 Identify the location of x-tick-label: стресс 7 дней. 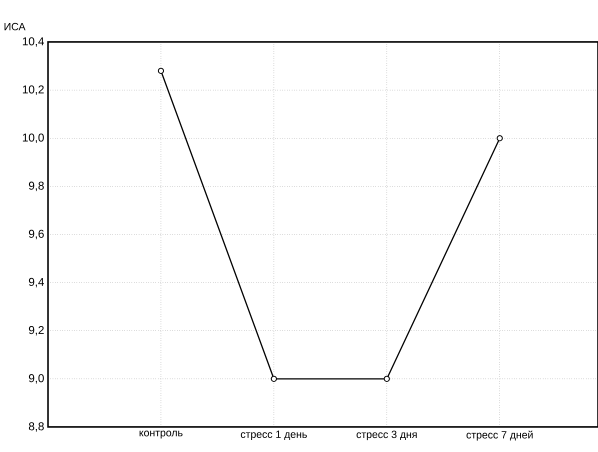
(499, 435).